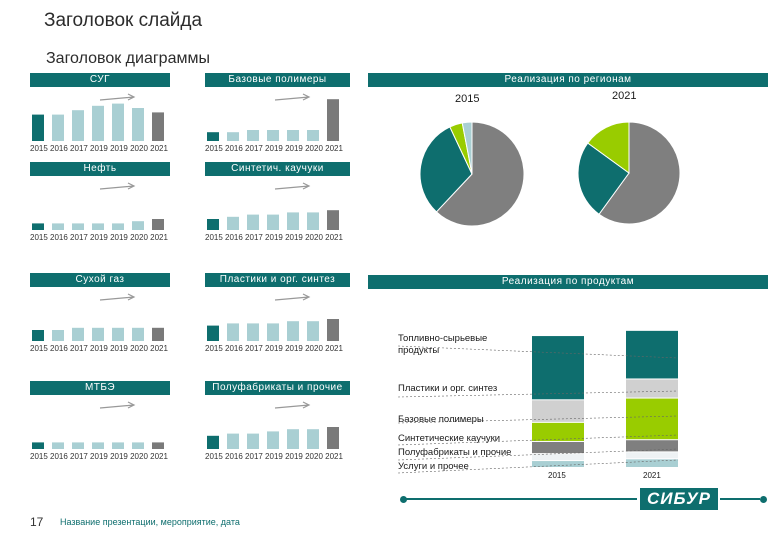 This screenshot has height=540, width=780. Describe the element at coordinates (467, 99) in the screenshot. I see `pie-2015-label: 2015` at that location.